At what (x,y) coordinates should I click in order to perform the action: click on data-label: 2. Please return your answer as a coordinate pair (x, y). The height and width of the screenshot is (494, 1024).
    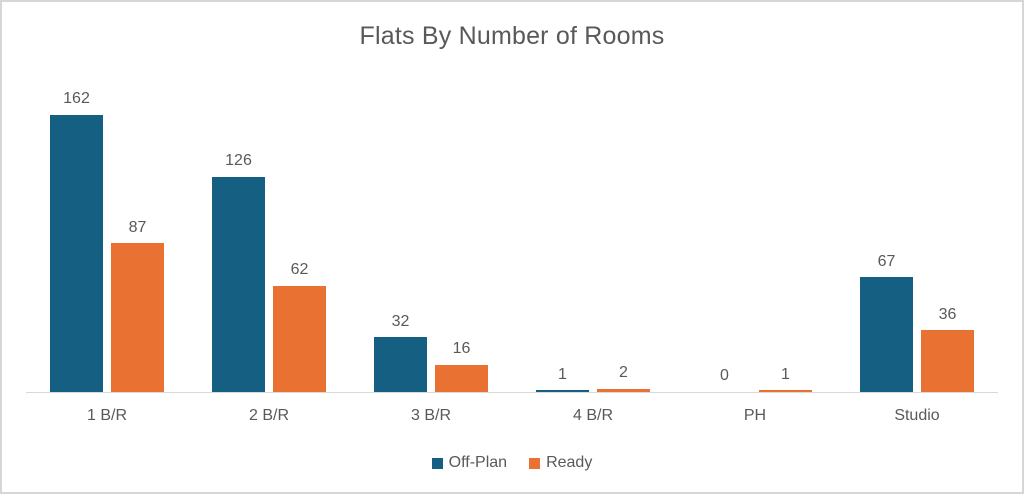
    Looking at the image, I should click on (623, 372).